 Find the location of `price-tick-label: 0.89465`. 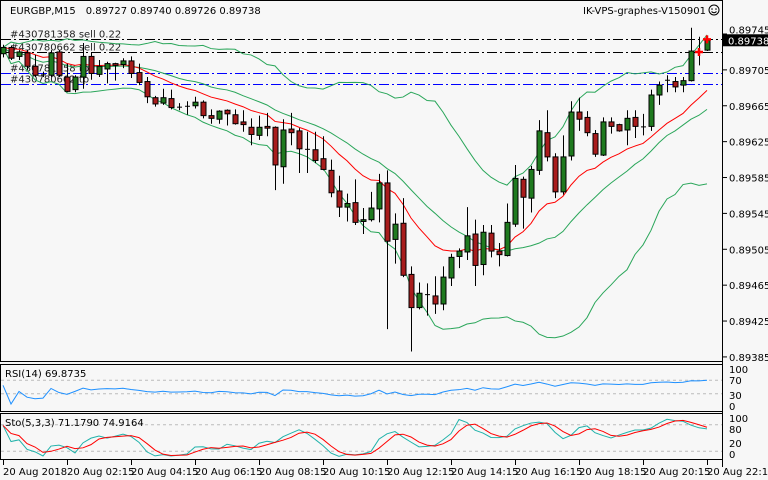

price-tick-label: 0.89465 is located at coordinates (748, 286).